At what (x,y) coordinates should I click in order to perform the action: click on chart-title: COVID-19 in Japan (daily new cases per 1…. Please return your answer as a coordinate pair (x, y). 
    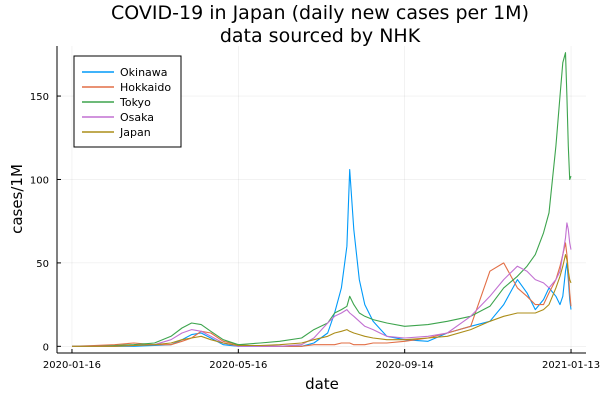
    Looking at the image, I should click on (320, 13).